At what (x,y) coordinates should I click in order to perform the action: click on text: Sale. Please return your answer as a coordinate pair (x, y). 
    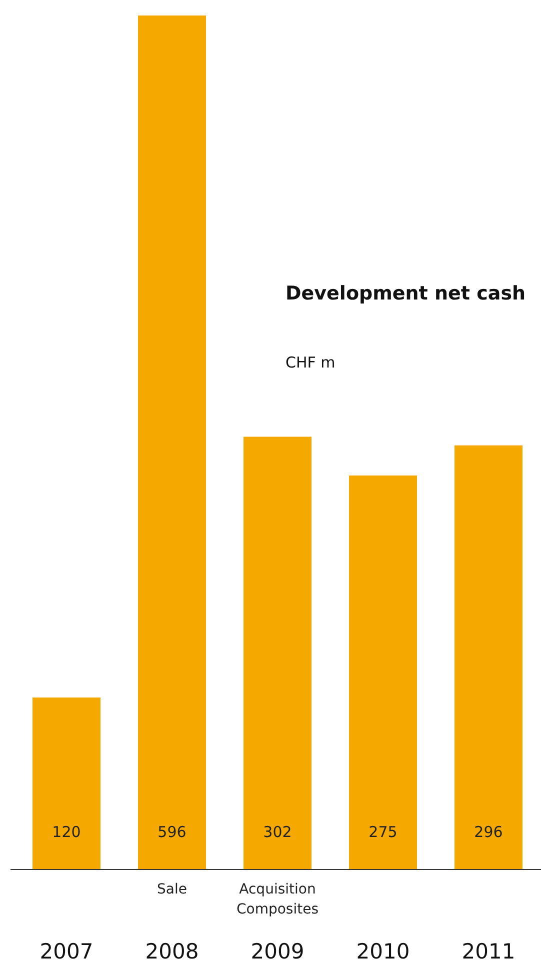
    Looking at the image, I should click on (172, 890).